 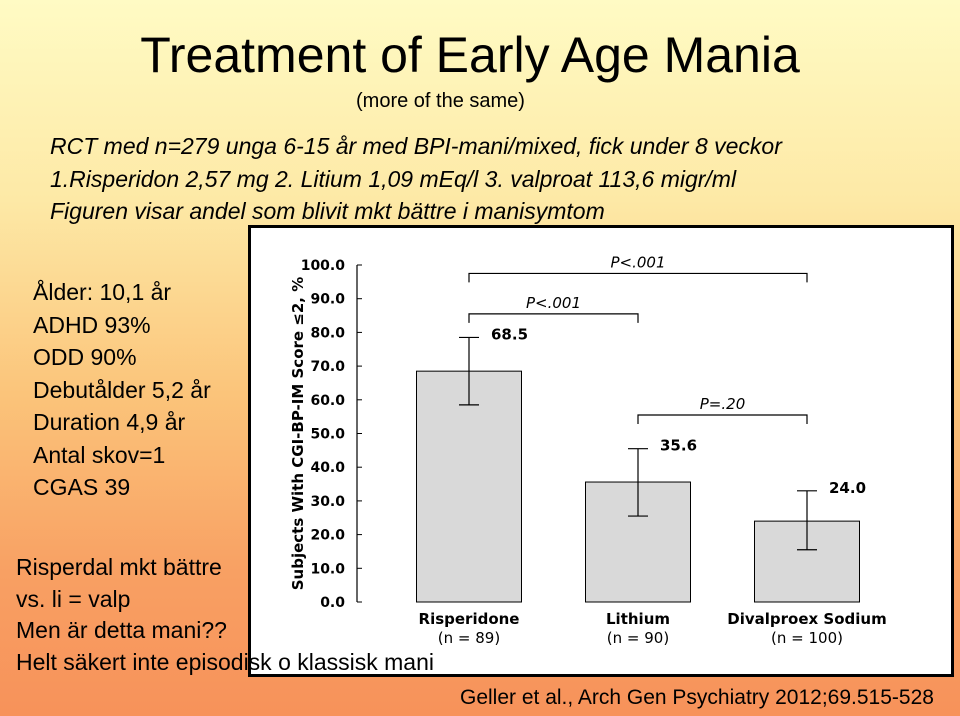 What do you see at coordinates (722, 404) in the screenshot?
I see `p-value-label: P=.20` at bounding box center [722, 404].